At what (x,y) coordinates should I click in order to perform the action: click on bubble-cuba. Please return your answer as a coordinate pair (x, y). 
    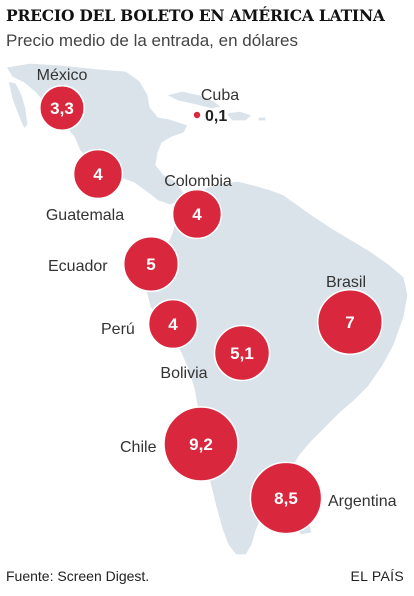
    Looking at the image, I should click on (197, 115).